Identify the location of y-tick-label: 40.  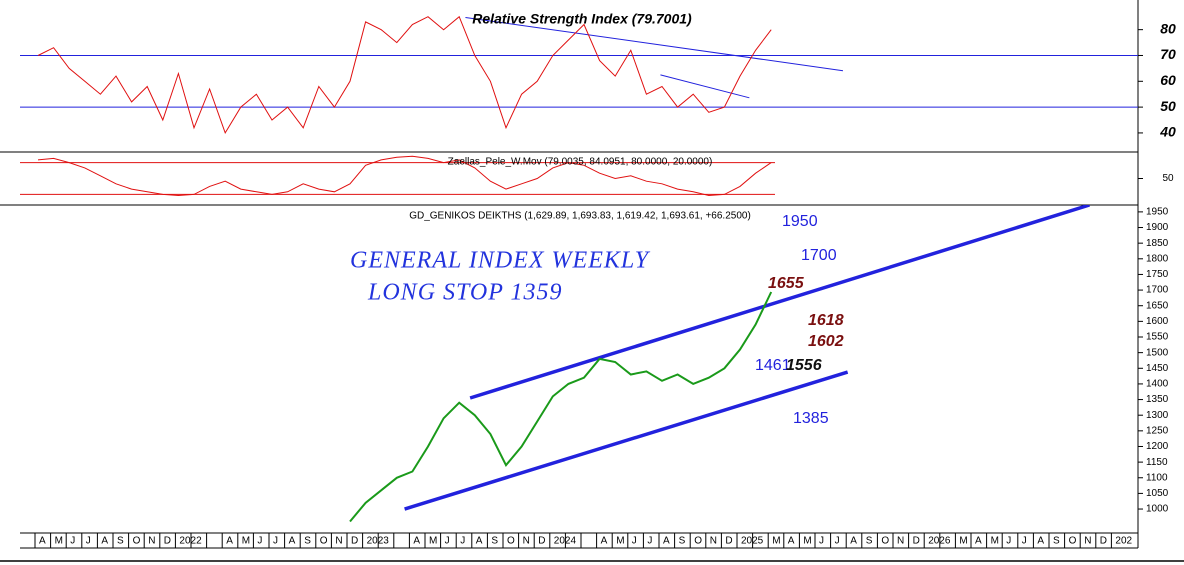
(1167, 132).